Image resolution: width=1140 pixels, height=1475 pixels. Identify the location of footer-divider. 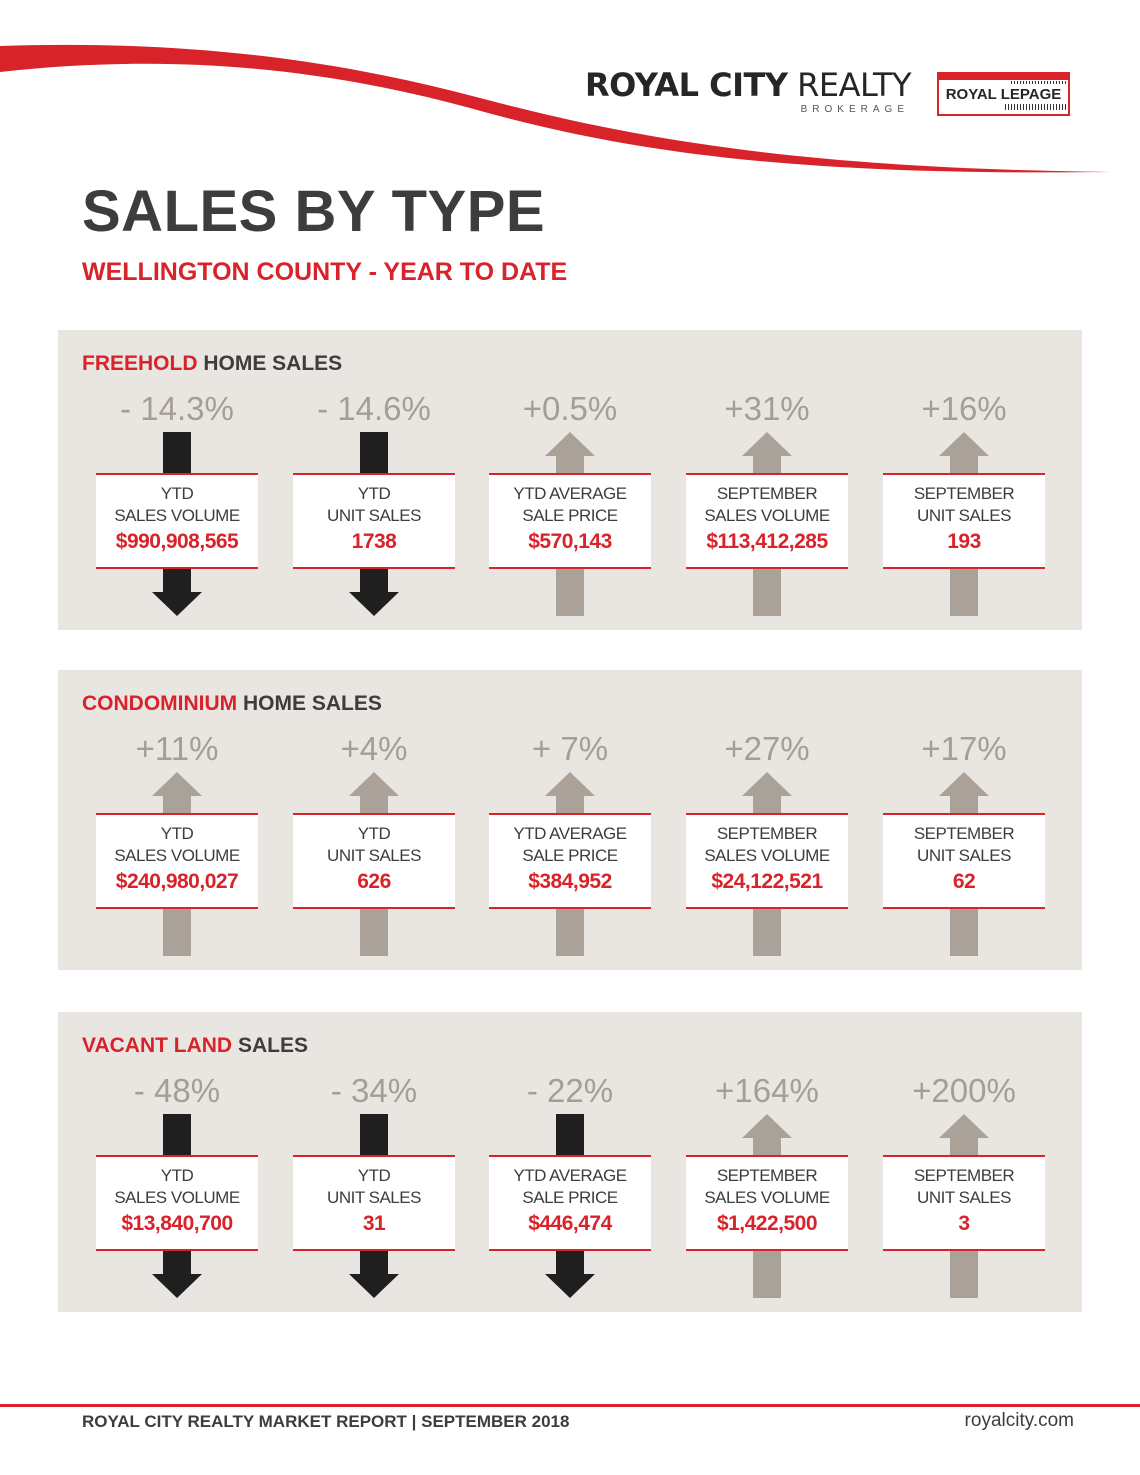
(570, 1405).